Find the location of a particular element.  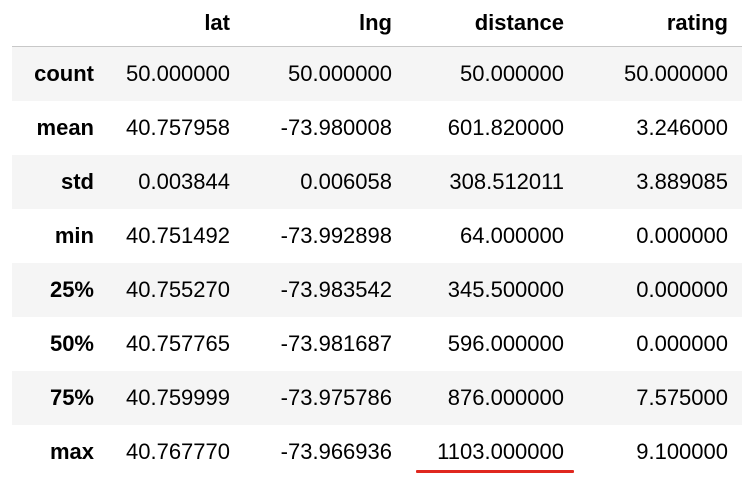

cell-lat: 40.757958 is located at coordinates (178, 127).